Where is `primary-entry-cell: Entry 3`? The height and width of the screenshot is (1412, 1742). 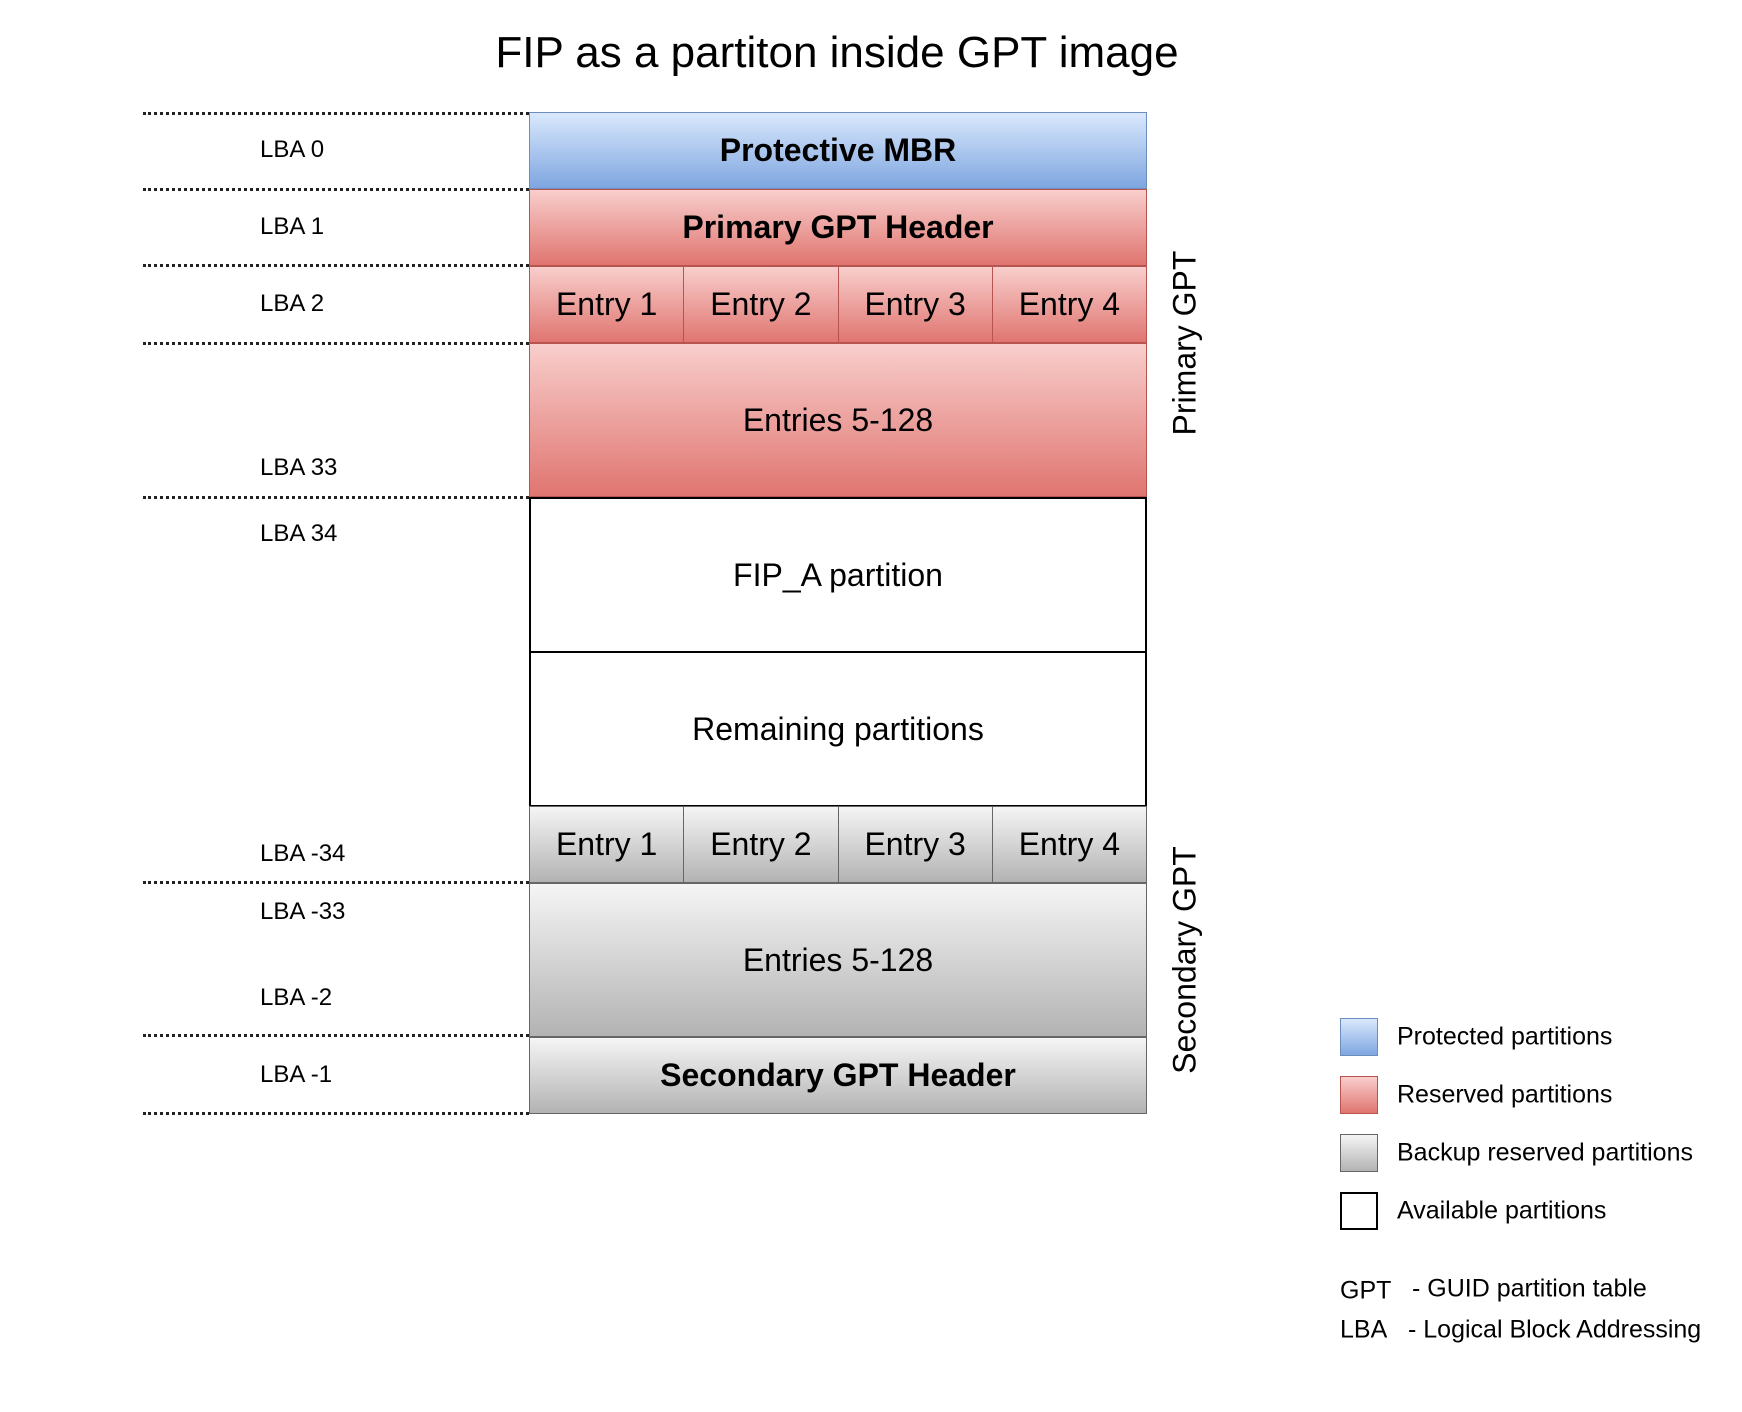 primary-entry-cell: Entry 3 is located at coordinates (914, 304).